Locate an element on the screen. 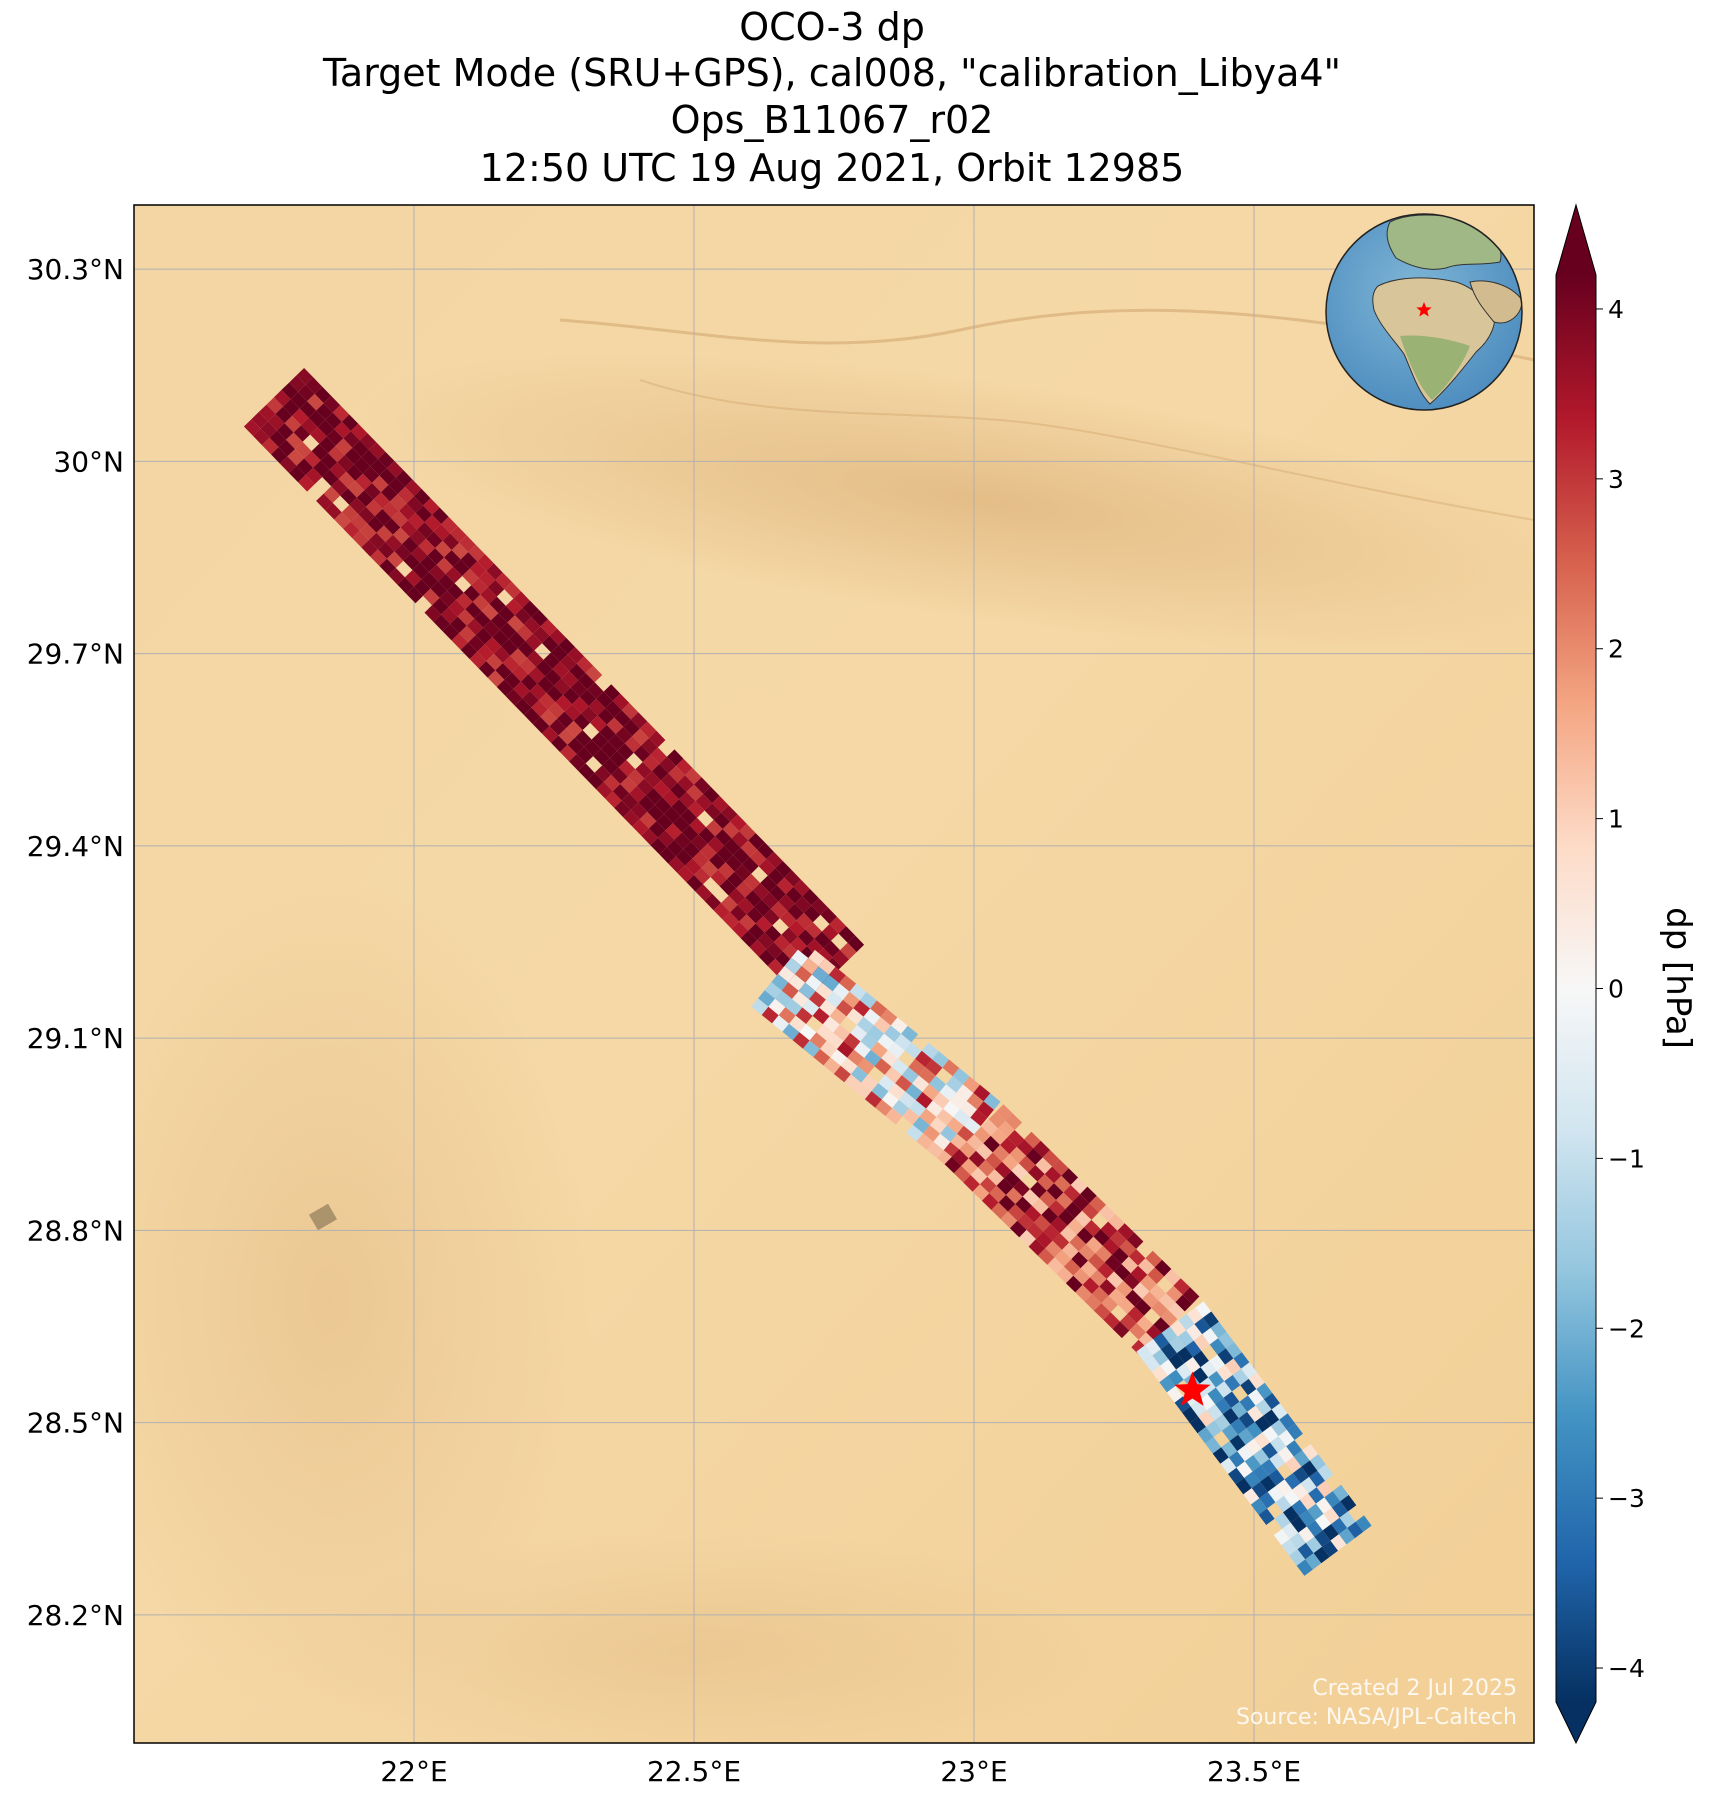 This screenshot has height=1795, width=1711. globe-star-icon is located at coordinates (1424, 309).